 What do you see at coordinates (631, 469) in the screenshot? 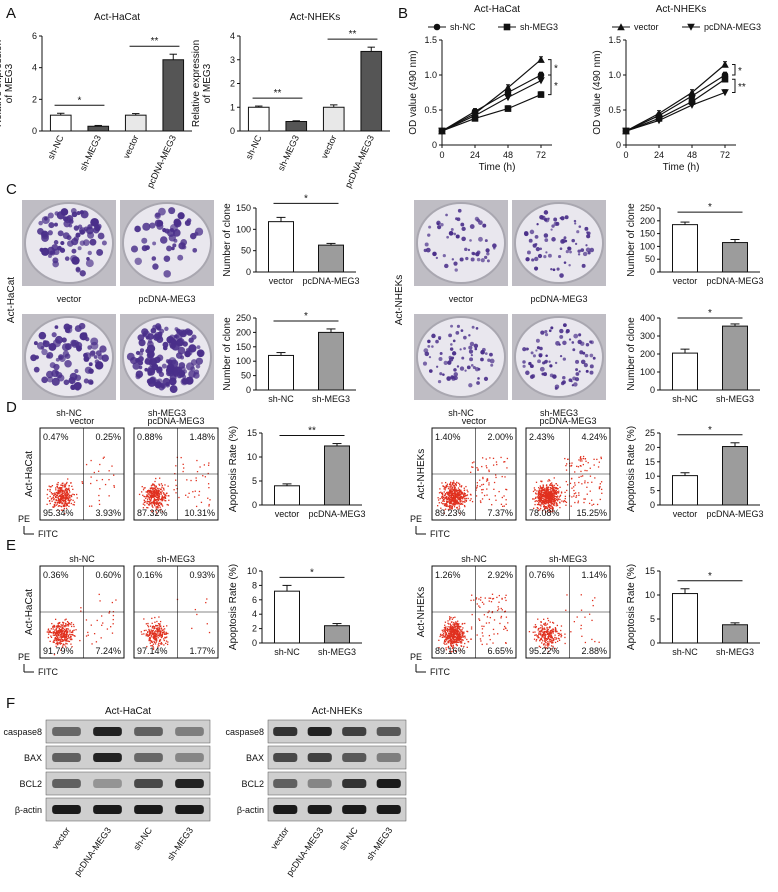
I see `y-axis-label: Apoptosis Rate (%)` at bounding box center [631, 469].